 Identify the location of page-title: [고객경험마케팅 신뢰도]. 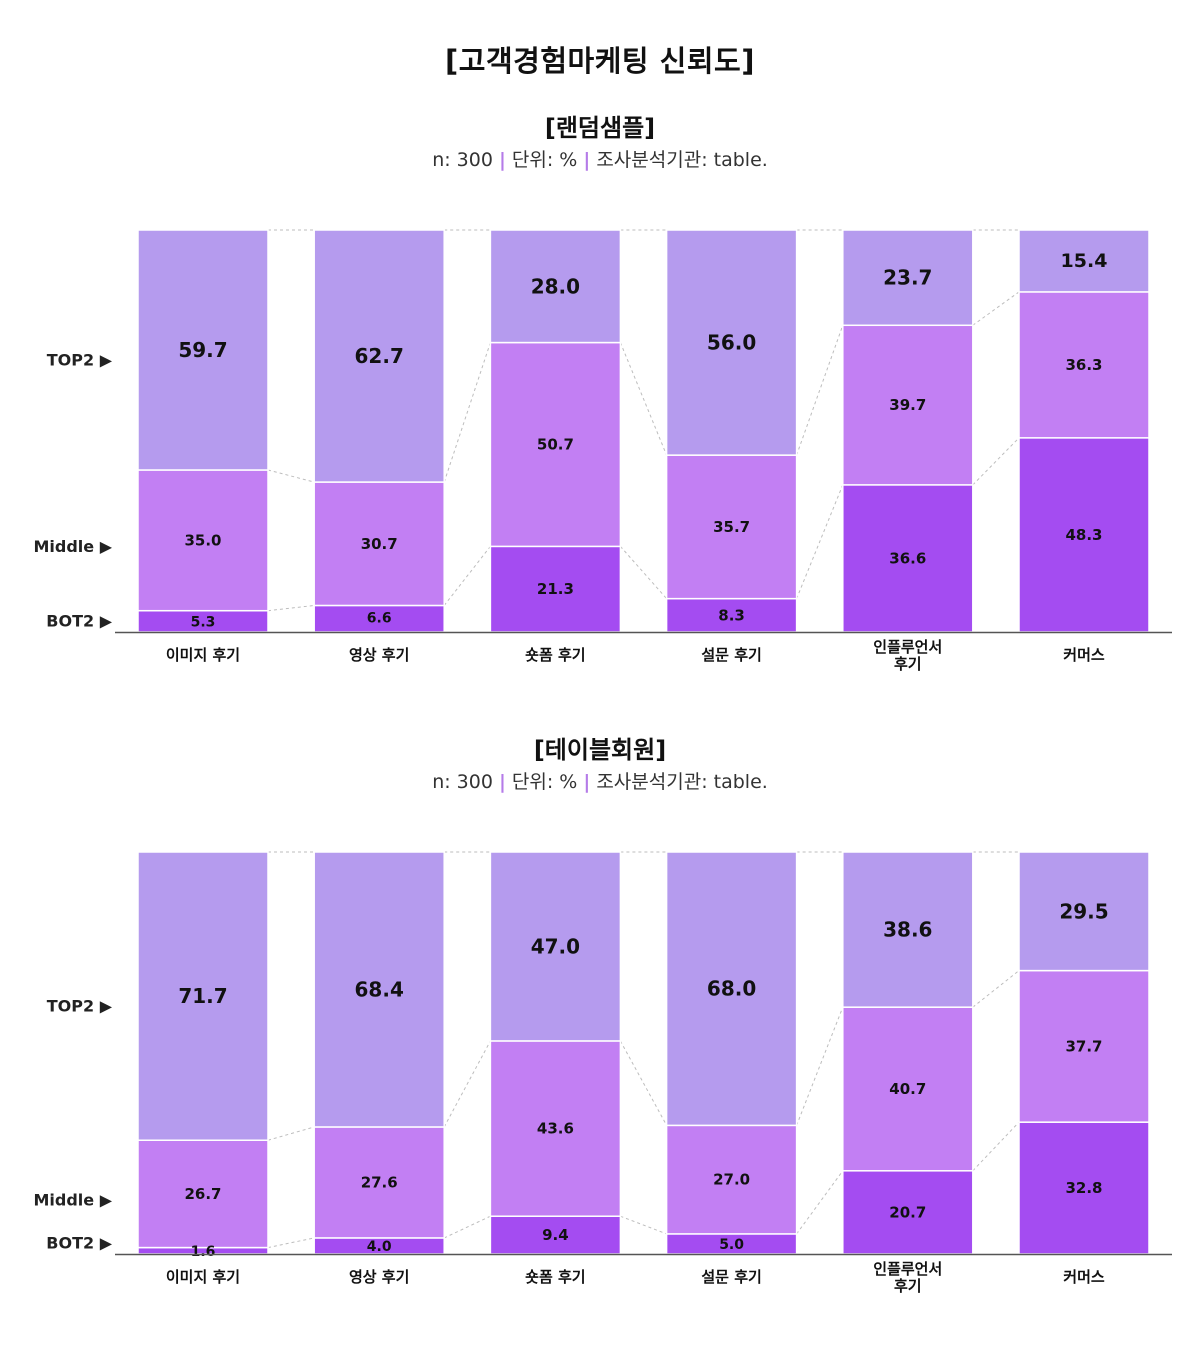
(600, 61).